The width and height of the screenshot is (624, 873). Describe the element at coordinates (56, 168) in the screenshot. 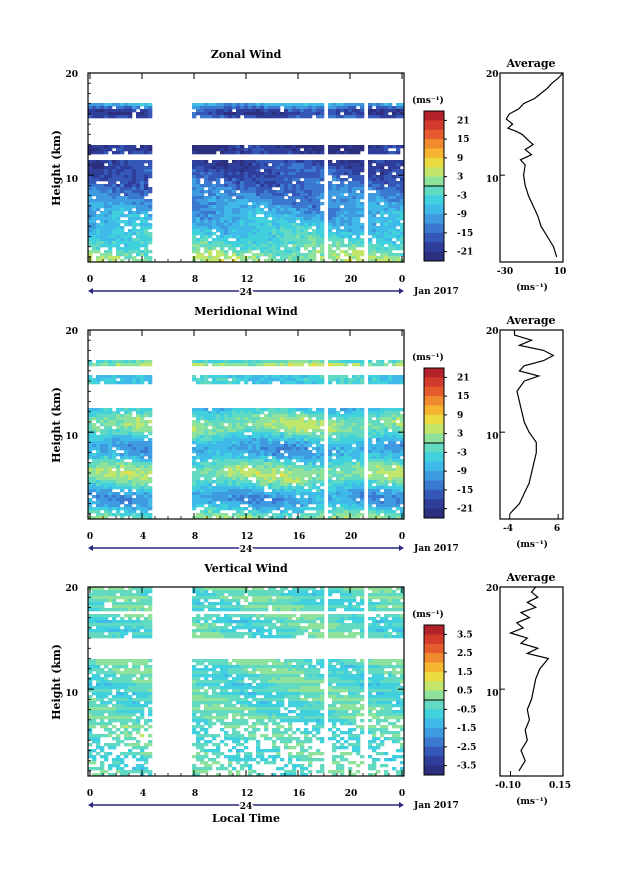

I see `y-axis-label: Height (km)` at that location.